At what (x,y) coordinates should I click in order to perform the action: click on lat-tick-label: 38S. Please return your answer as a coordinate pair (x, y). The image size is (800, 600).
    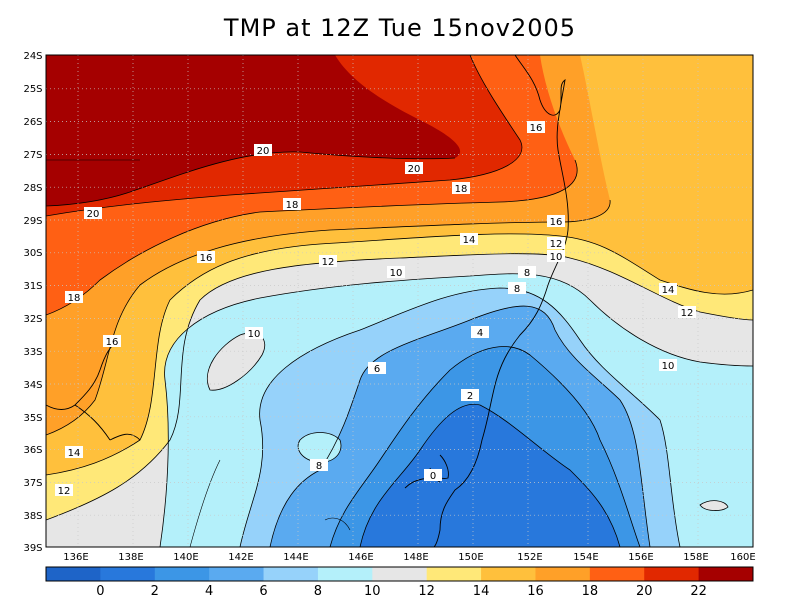
    Looking at the image, I should click on (32, 516).